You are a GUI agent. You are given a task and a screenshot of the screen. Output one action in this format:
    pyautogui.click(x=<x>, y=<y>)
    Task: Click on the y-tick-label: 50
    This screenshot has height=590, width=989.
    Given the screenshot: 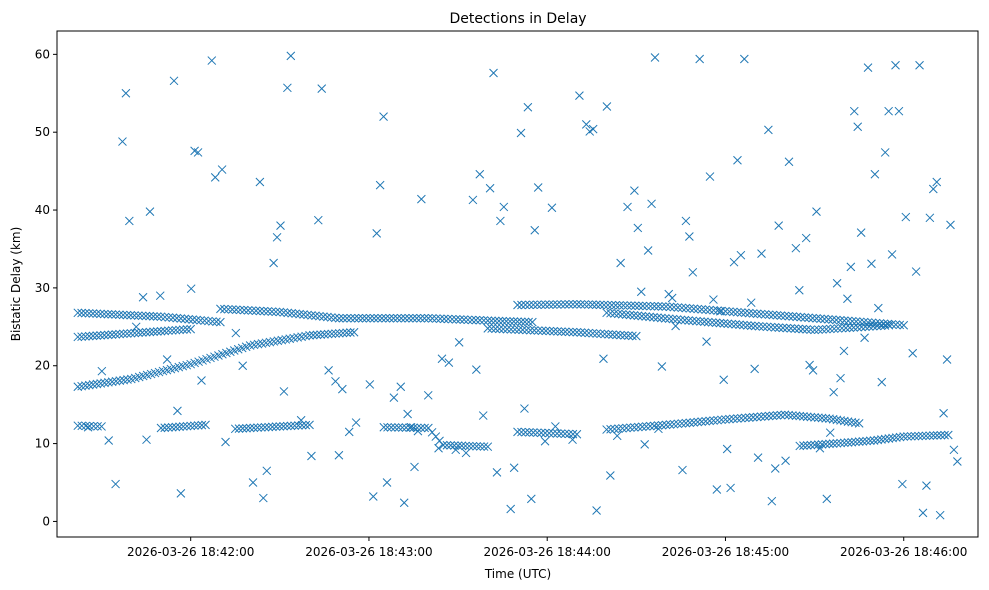 What is the action you would take?
    pyautogui.click(x=42, y=132)
    